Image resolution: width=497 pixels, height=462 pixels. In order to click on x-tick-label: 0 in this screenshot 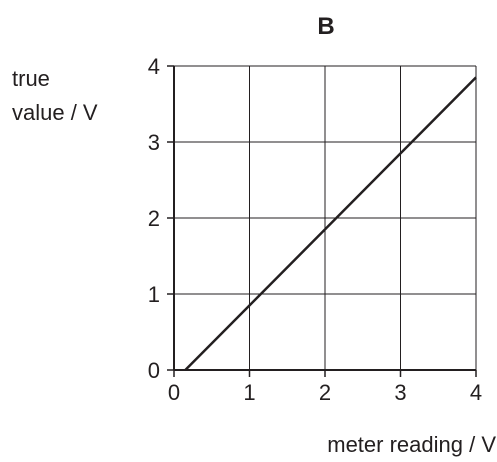, I will do `click(174, 392)`.